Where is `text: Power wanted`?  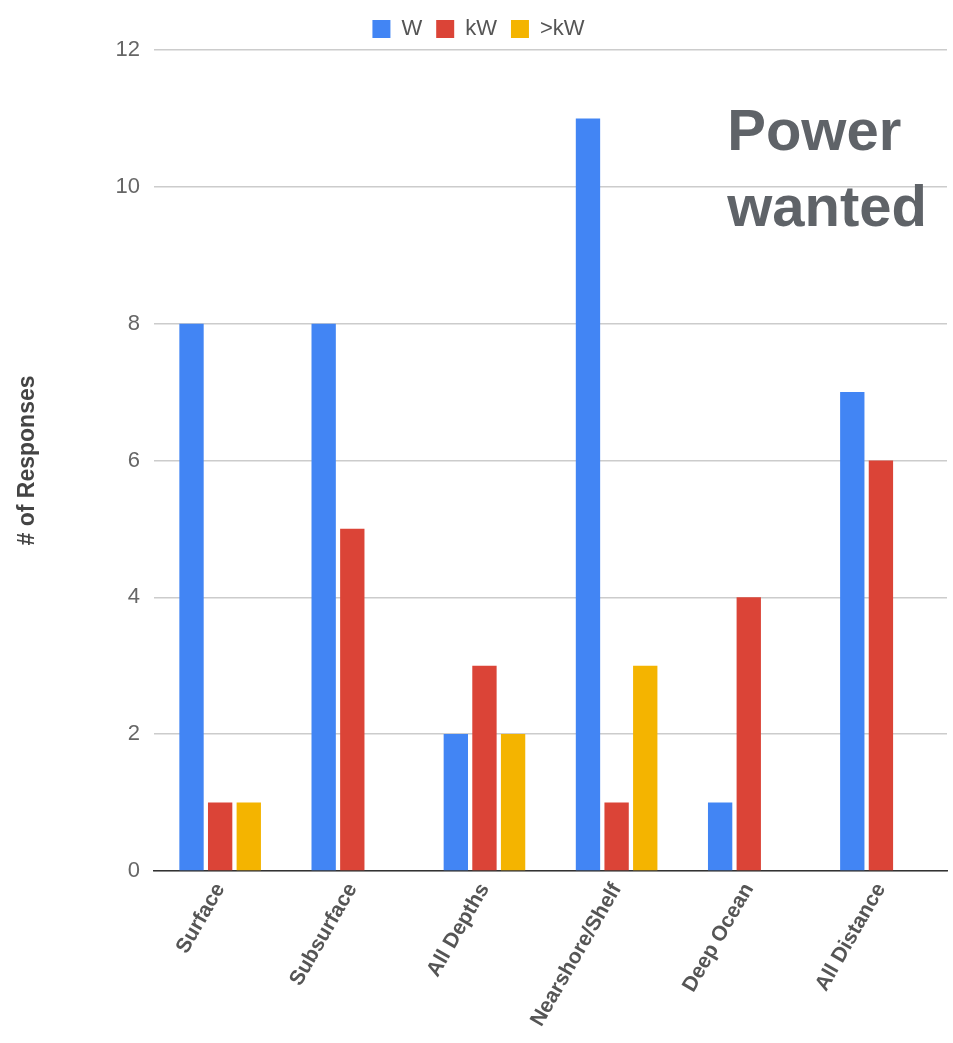
text: Power wanted is located at coordinates (827, 167).